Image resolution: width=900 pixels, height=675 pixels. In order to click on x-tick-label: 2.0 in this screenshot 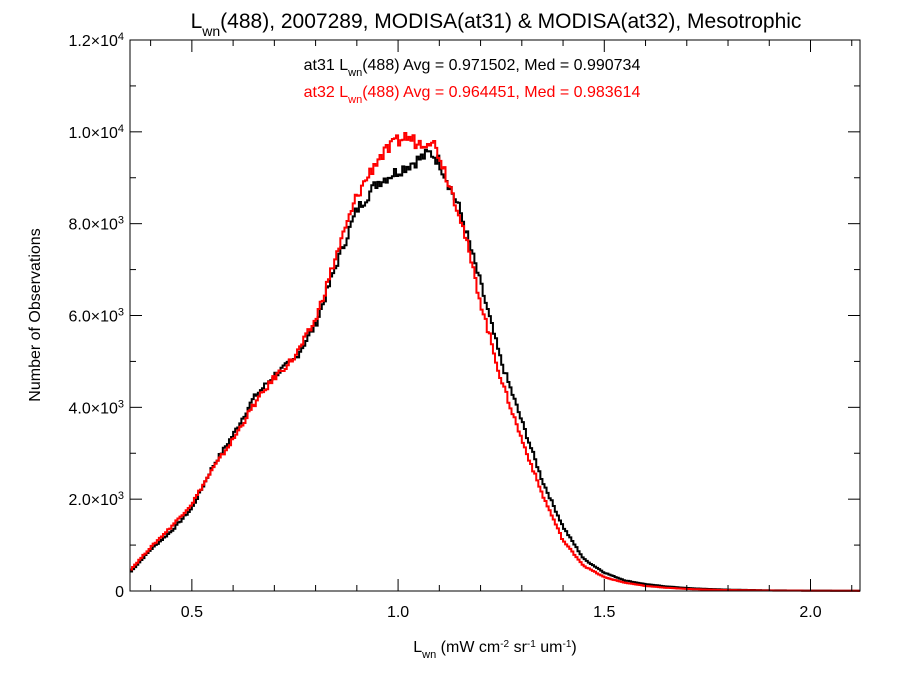, I will do `click(810, 612)`.